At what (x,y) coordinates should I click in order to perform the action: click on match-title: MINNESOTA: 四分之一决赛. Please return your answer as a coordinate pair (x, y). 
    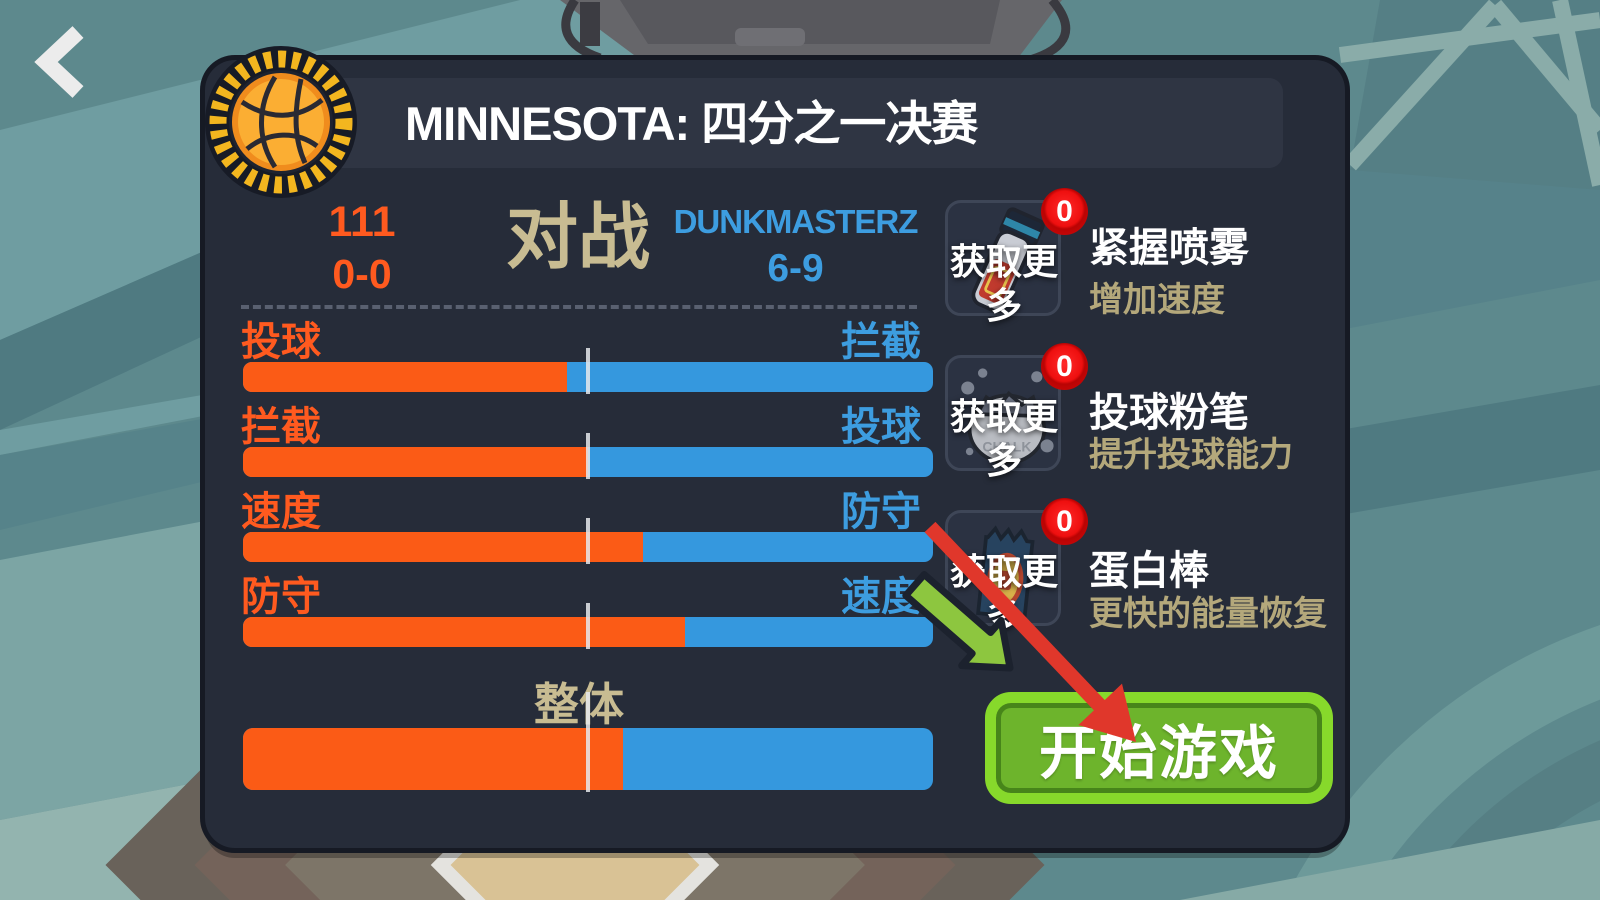
    Looking at the image, I should click on (691, 123).